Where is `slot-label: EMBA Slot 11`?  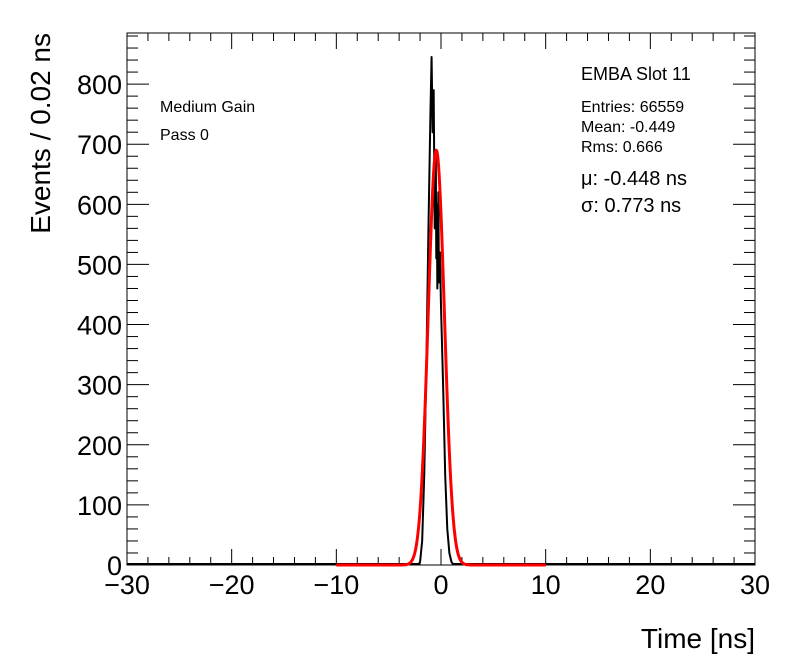 slot-label: EMBA Slot 11 is located at coordinates (636, 74).